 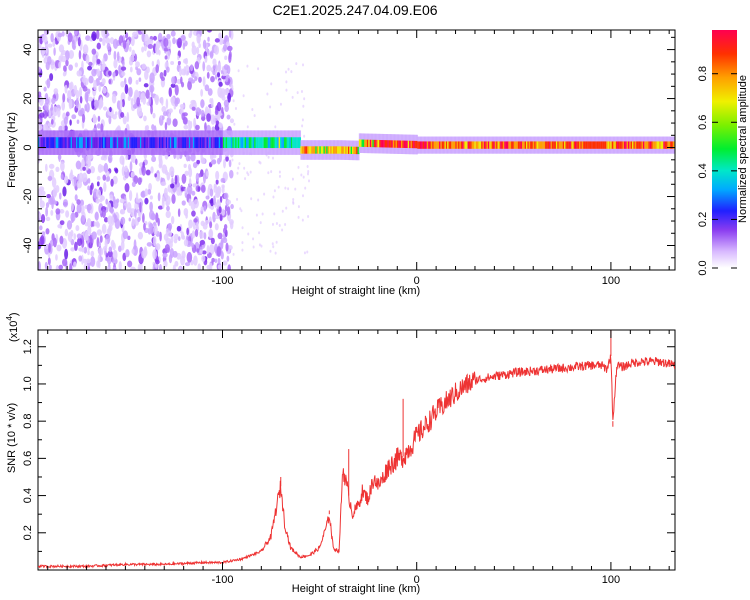 What do you see at coordinates (28, 421) in the screenshot?
I see `snr-ytick-label: 0.8` at bounding box center [28, 421].